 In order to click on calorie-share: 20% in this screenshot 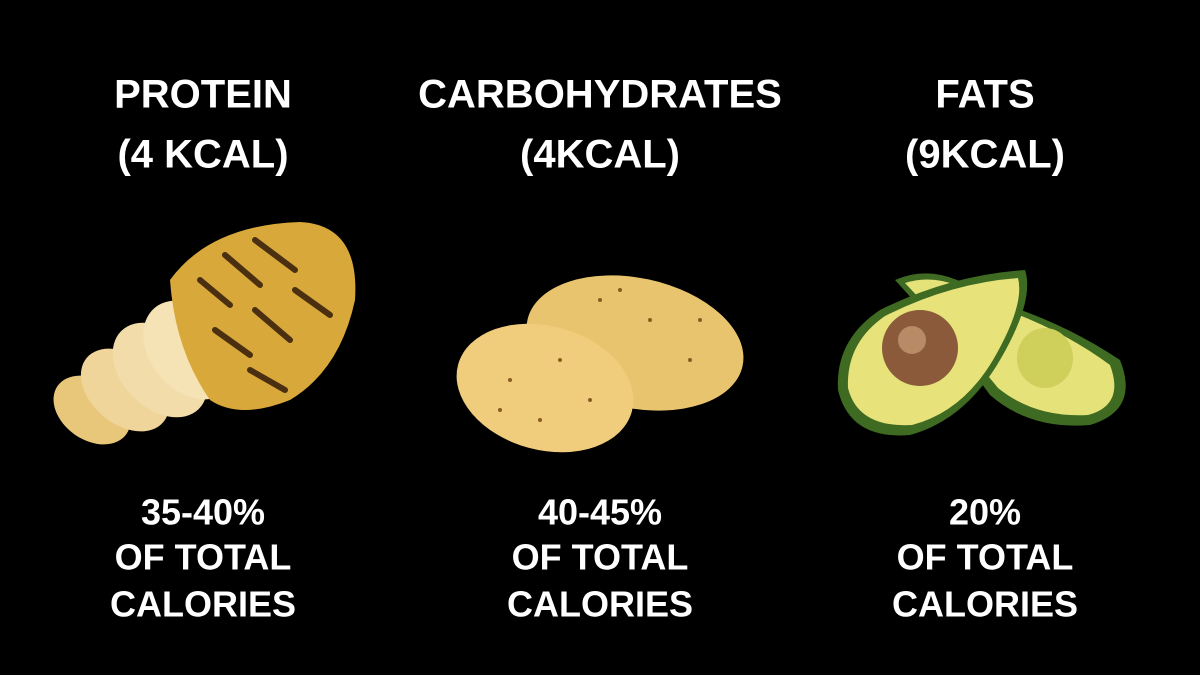, I will do `click(985, 512)`.